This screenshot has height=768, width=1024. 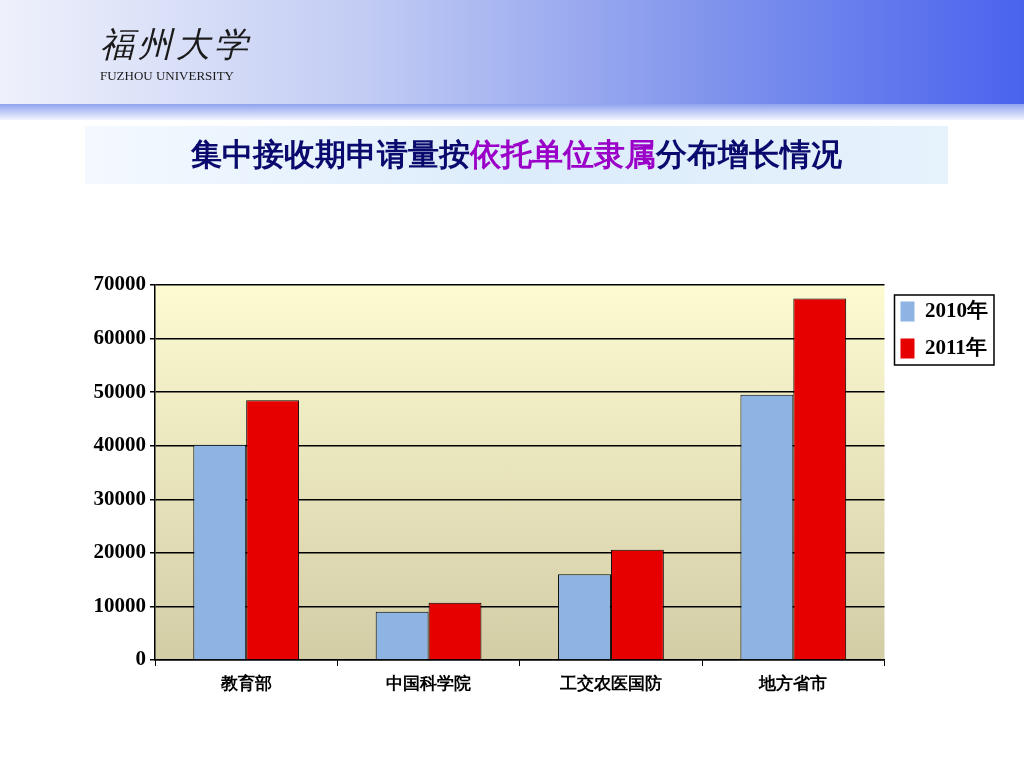 I want to click on x-tick-label: 教育部, so click(x=245, y=682).